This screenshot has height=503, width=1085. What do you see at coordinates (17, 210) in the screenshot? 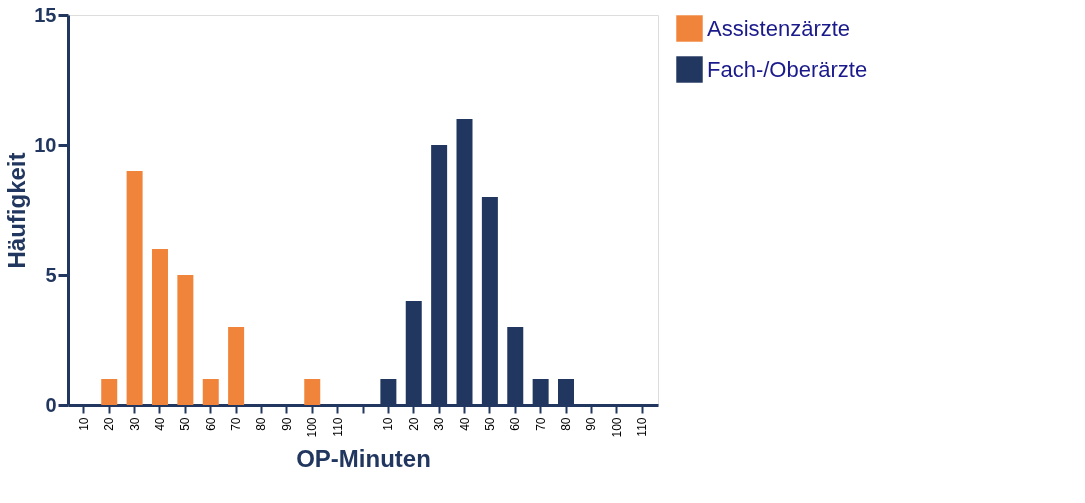
I see `y-axis-title: Häufigkeit` at bounding box center [17, 210].